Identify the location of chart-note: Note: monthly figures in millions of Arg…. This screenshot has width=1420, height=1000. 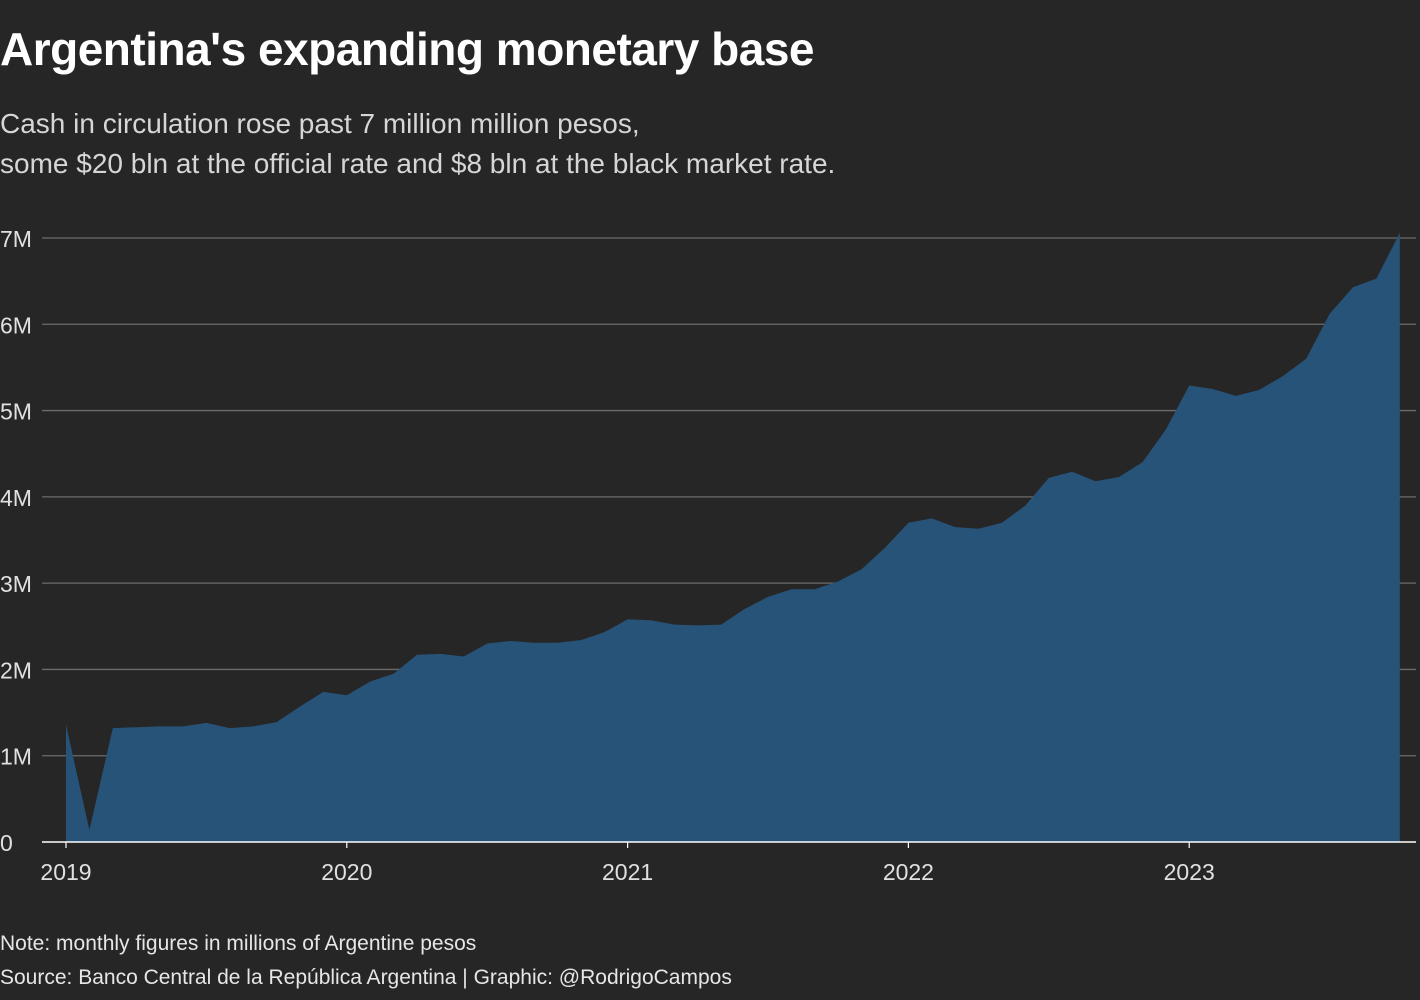
(238, 943).